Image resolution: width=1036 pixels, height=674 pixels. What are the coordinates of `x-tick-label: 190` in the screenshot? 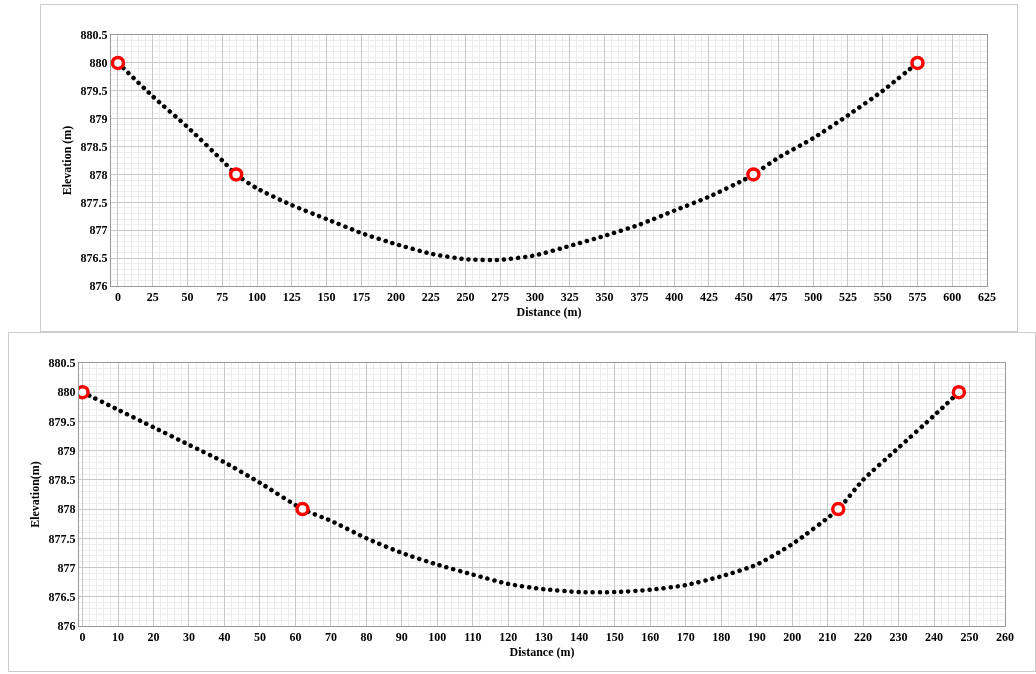 It's located at (756, 637).